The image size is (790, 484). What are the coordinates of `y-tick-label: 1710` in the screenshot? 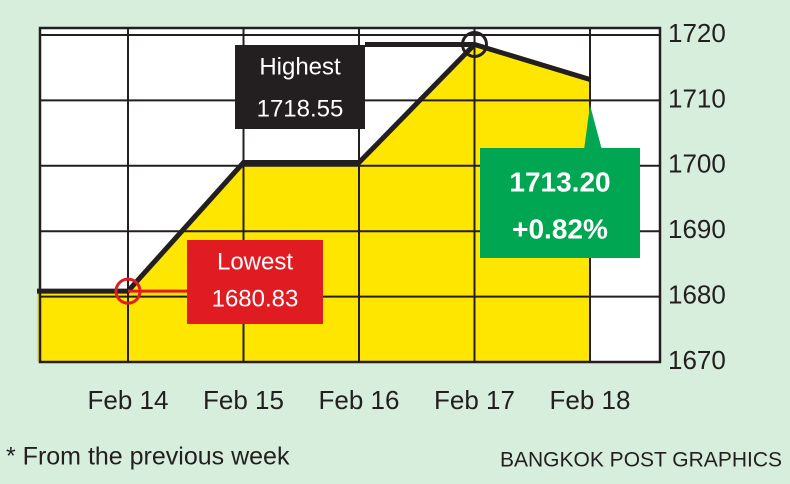 It's located at (697, 98).